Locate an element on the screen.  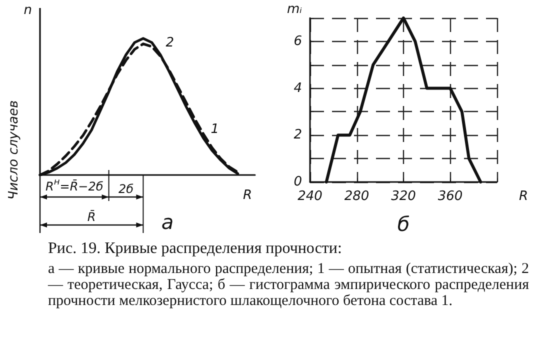
y-tick-label: 6 is located at coordinates (298, 41).